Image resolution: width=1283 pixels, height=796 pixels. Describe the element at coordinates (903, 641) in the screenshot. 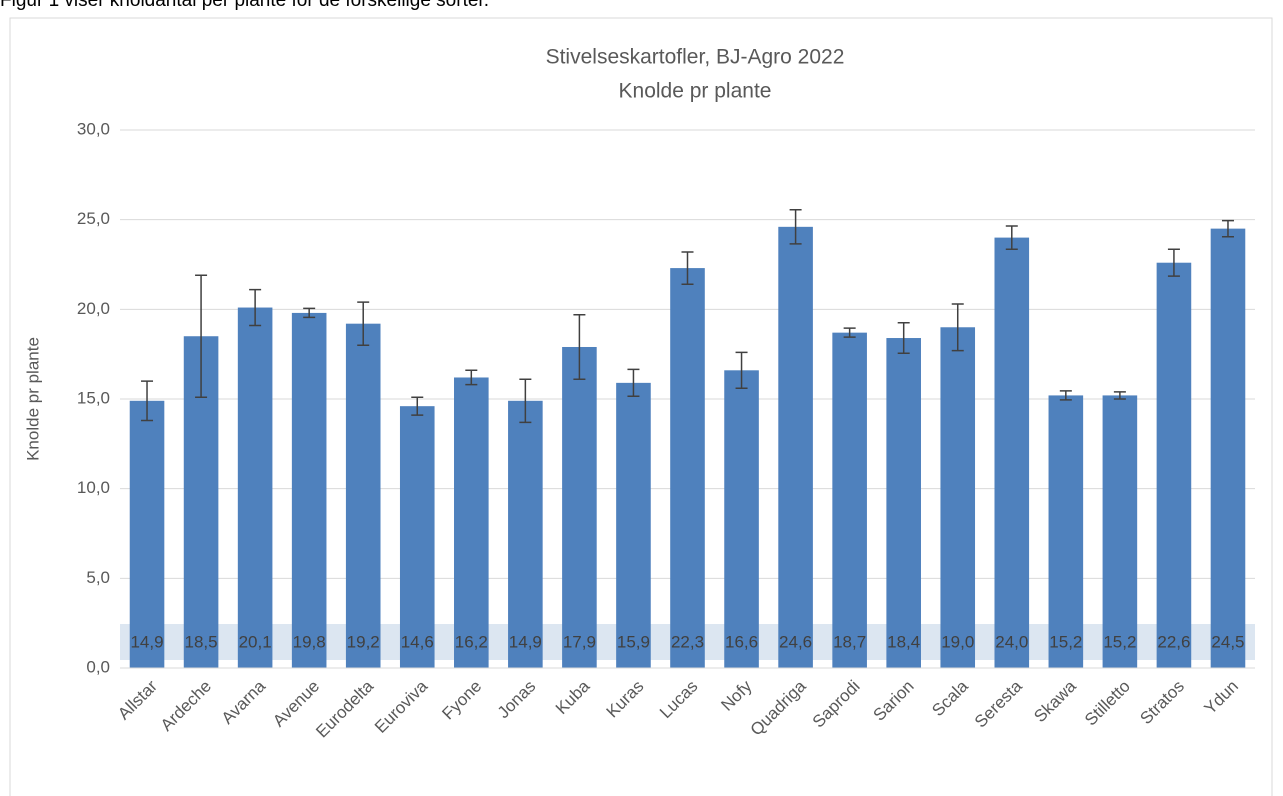

I see `data-label: 18,4` at that location.